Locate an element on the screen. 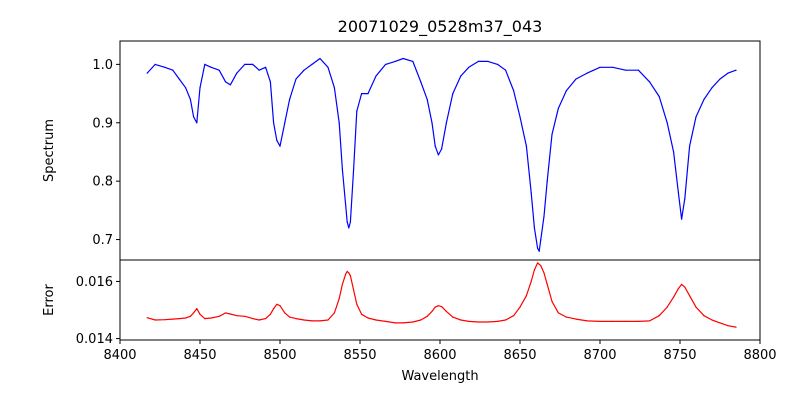  y-axis-label: Error is located at coordinates (49, 300).